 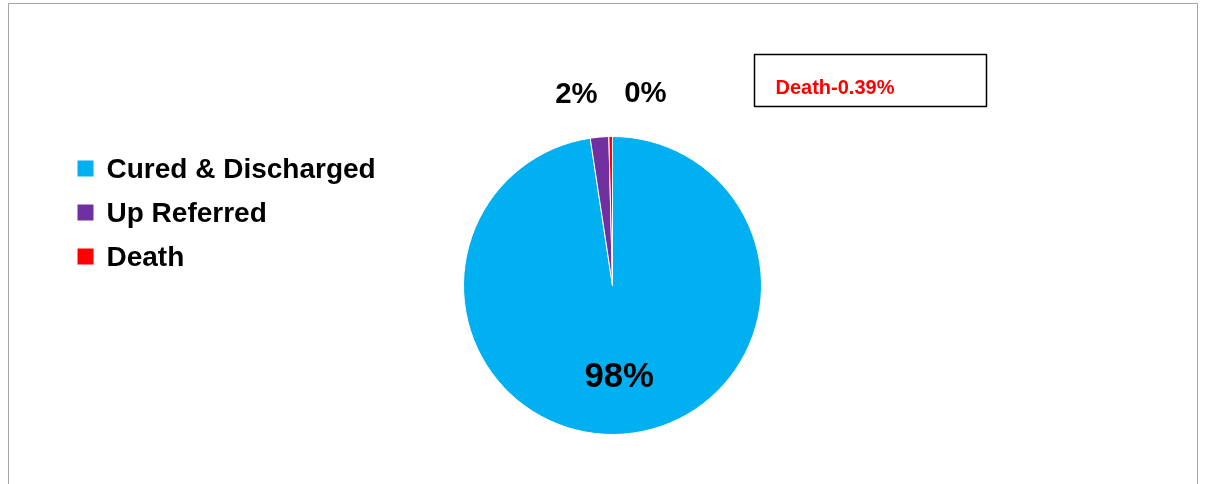 What do you see at coordinates (186, 212) in the screenshot?
I see `legend-label: Up Referred` at bounding box center [186, 212].